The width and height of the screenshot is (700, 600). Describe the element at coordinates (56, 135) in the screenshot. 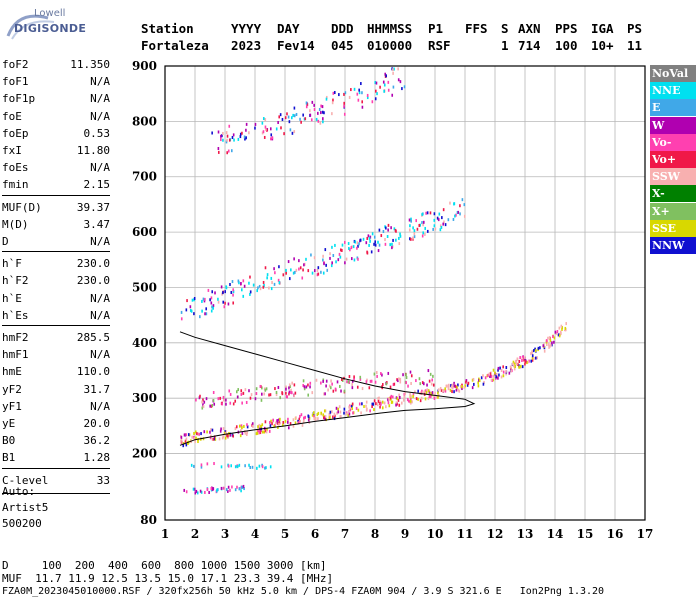

I see `param-row: foEp 0.53` at that location.